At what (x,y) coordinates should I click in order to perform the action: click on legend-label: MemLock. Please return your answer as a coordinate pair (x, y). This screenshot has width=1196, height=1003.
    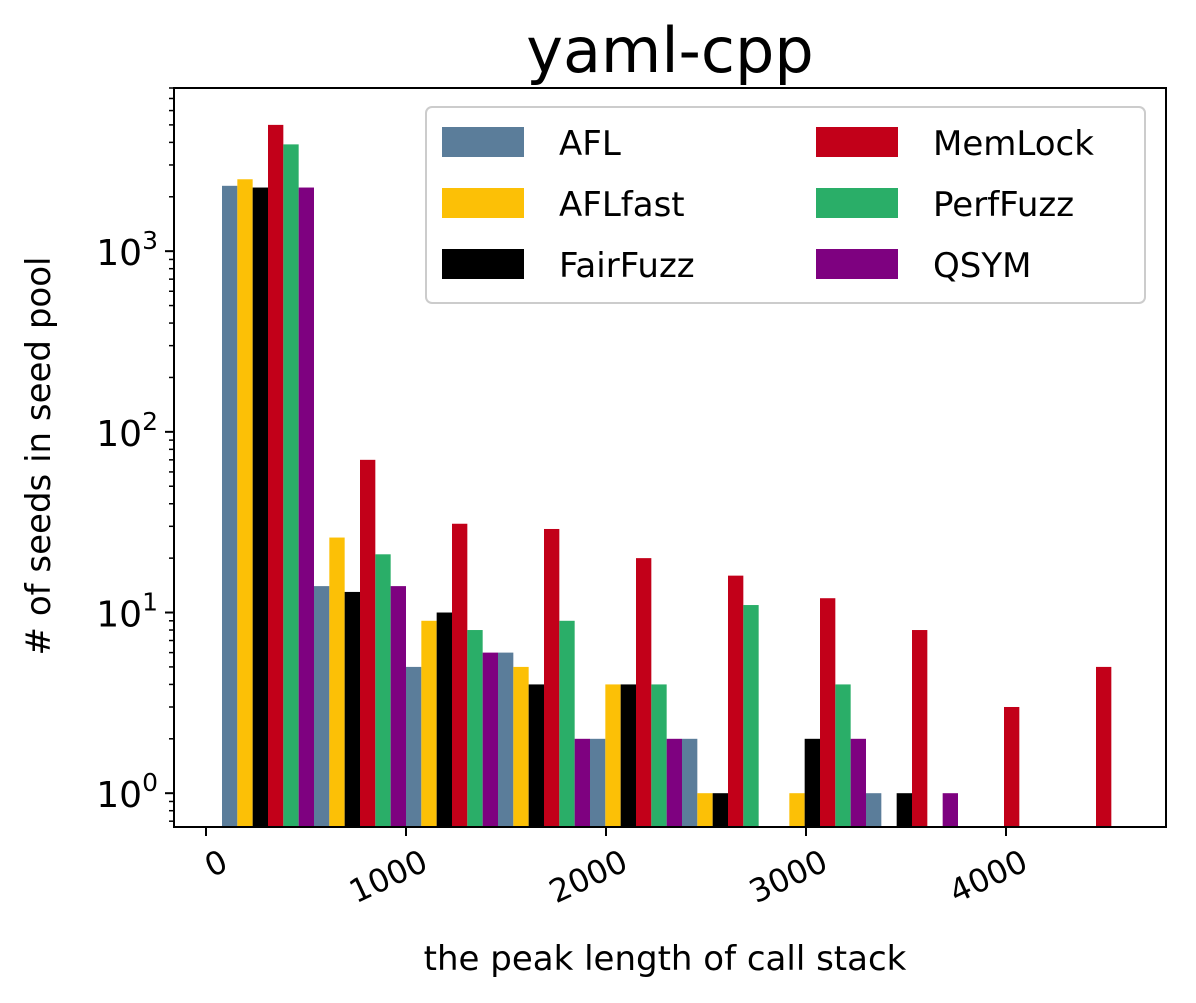
    Looking at the image, I should click on (1013, 144).